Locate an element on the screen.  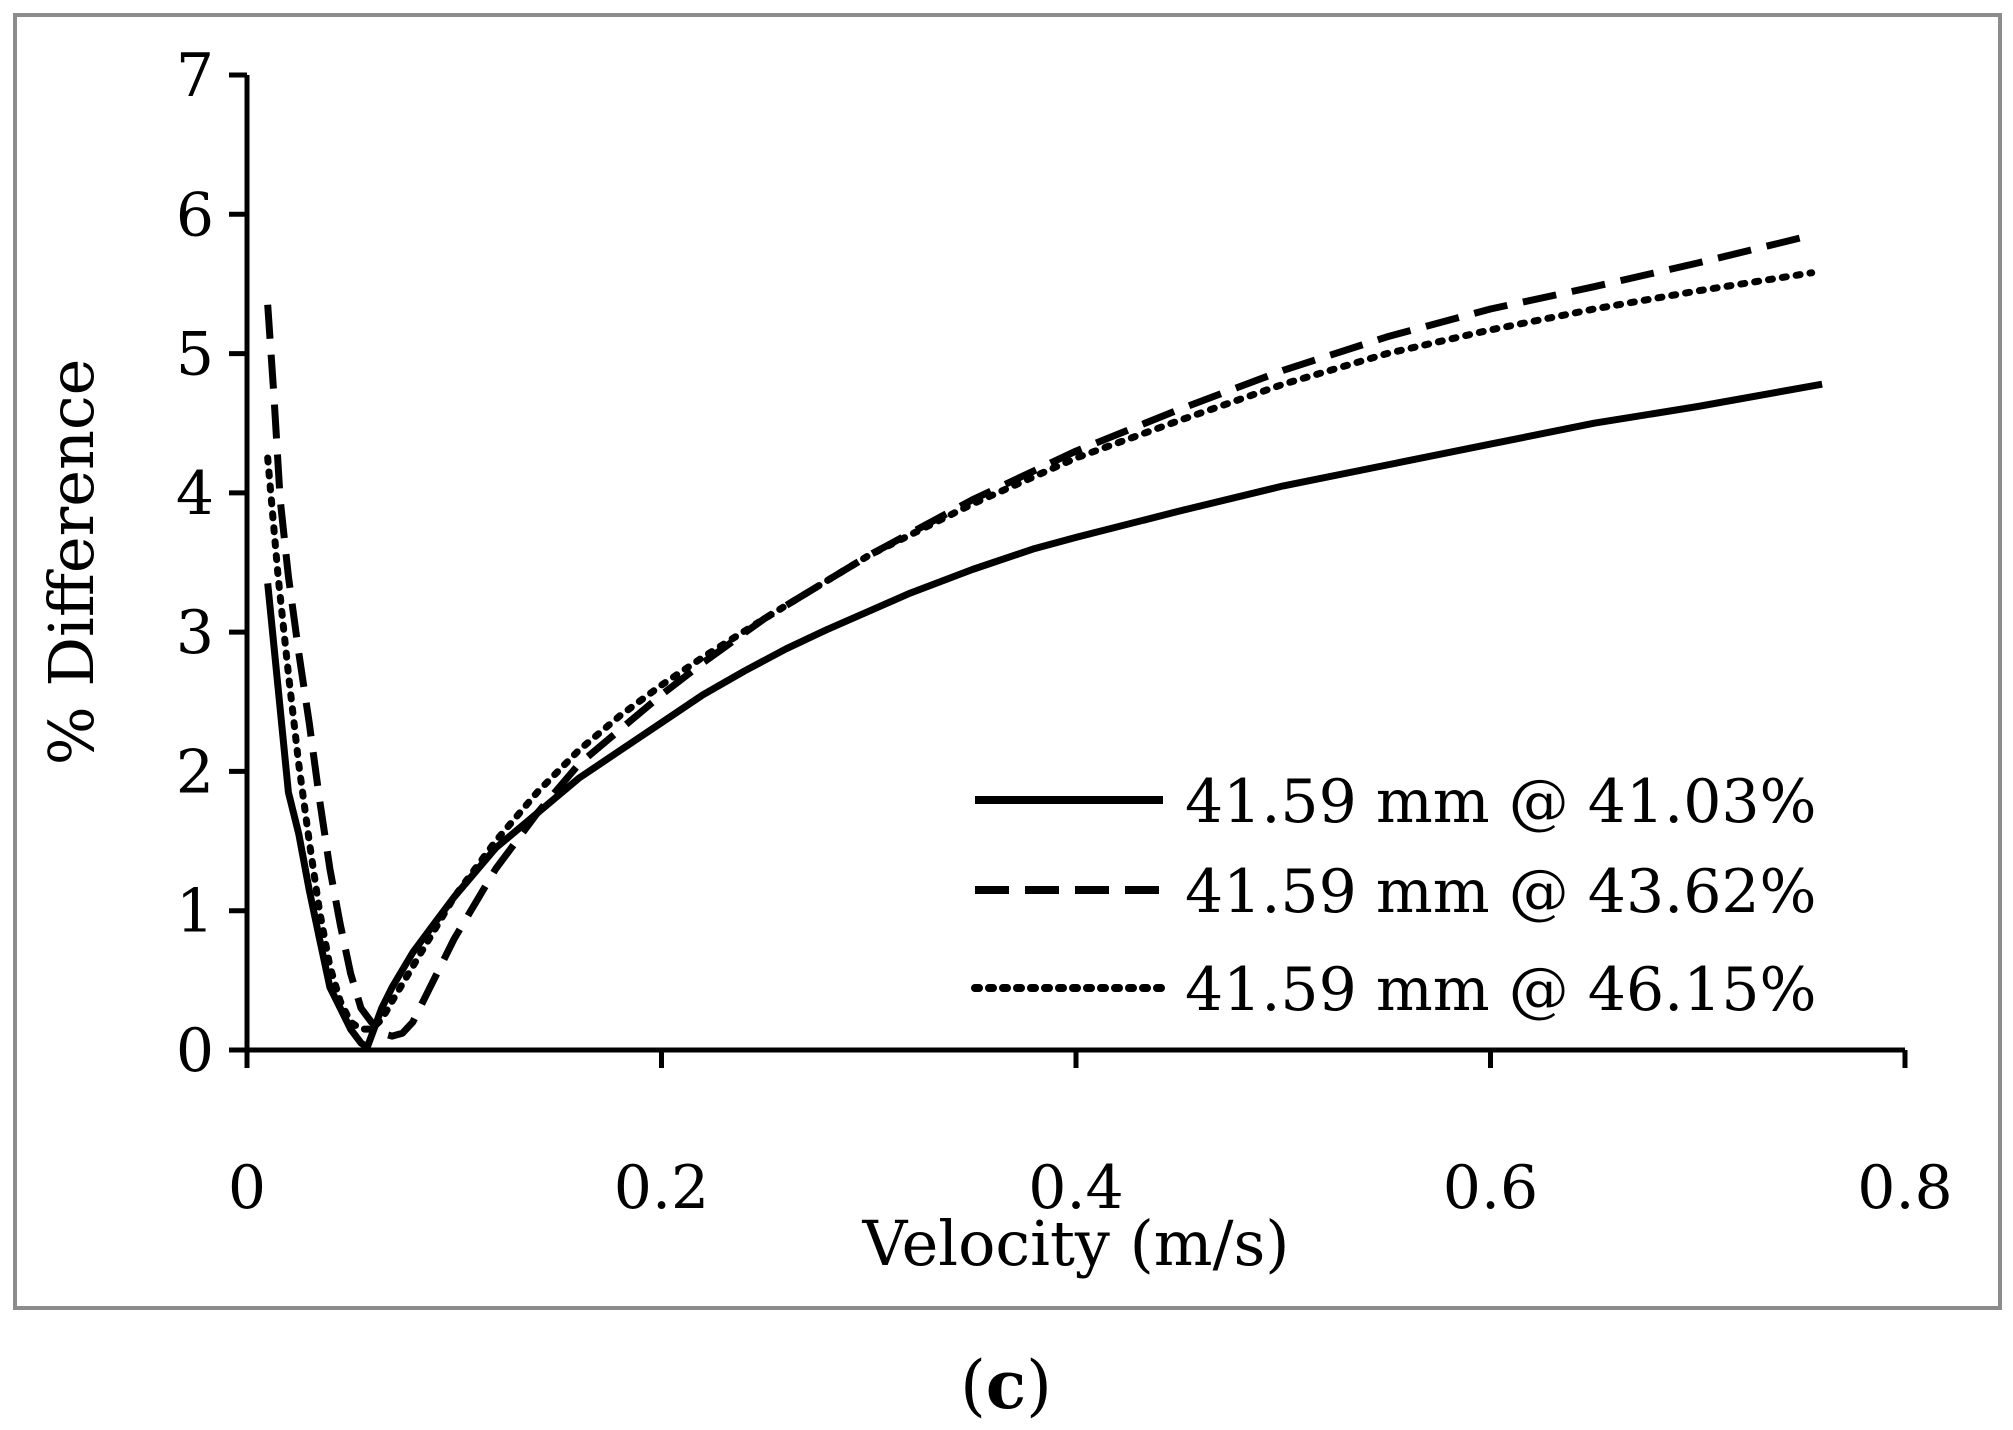
figure-caption: (c) is located at coordinates (1006, 1385).